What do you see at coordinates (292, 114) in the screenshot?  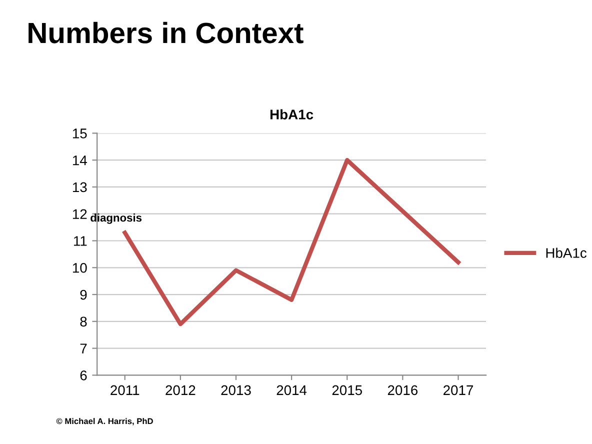 I see `chart-subtitle: HbA1c` at bounding box center [292, 114].